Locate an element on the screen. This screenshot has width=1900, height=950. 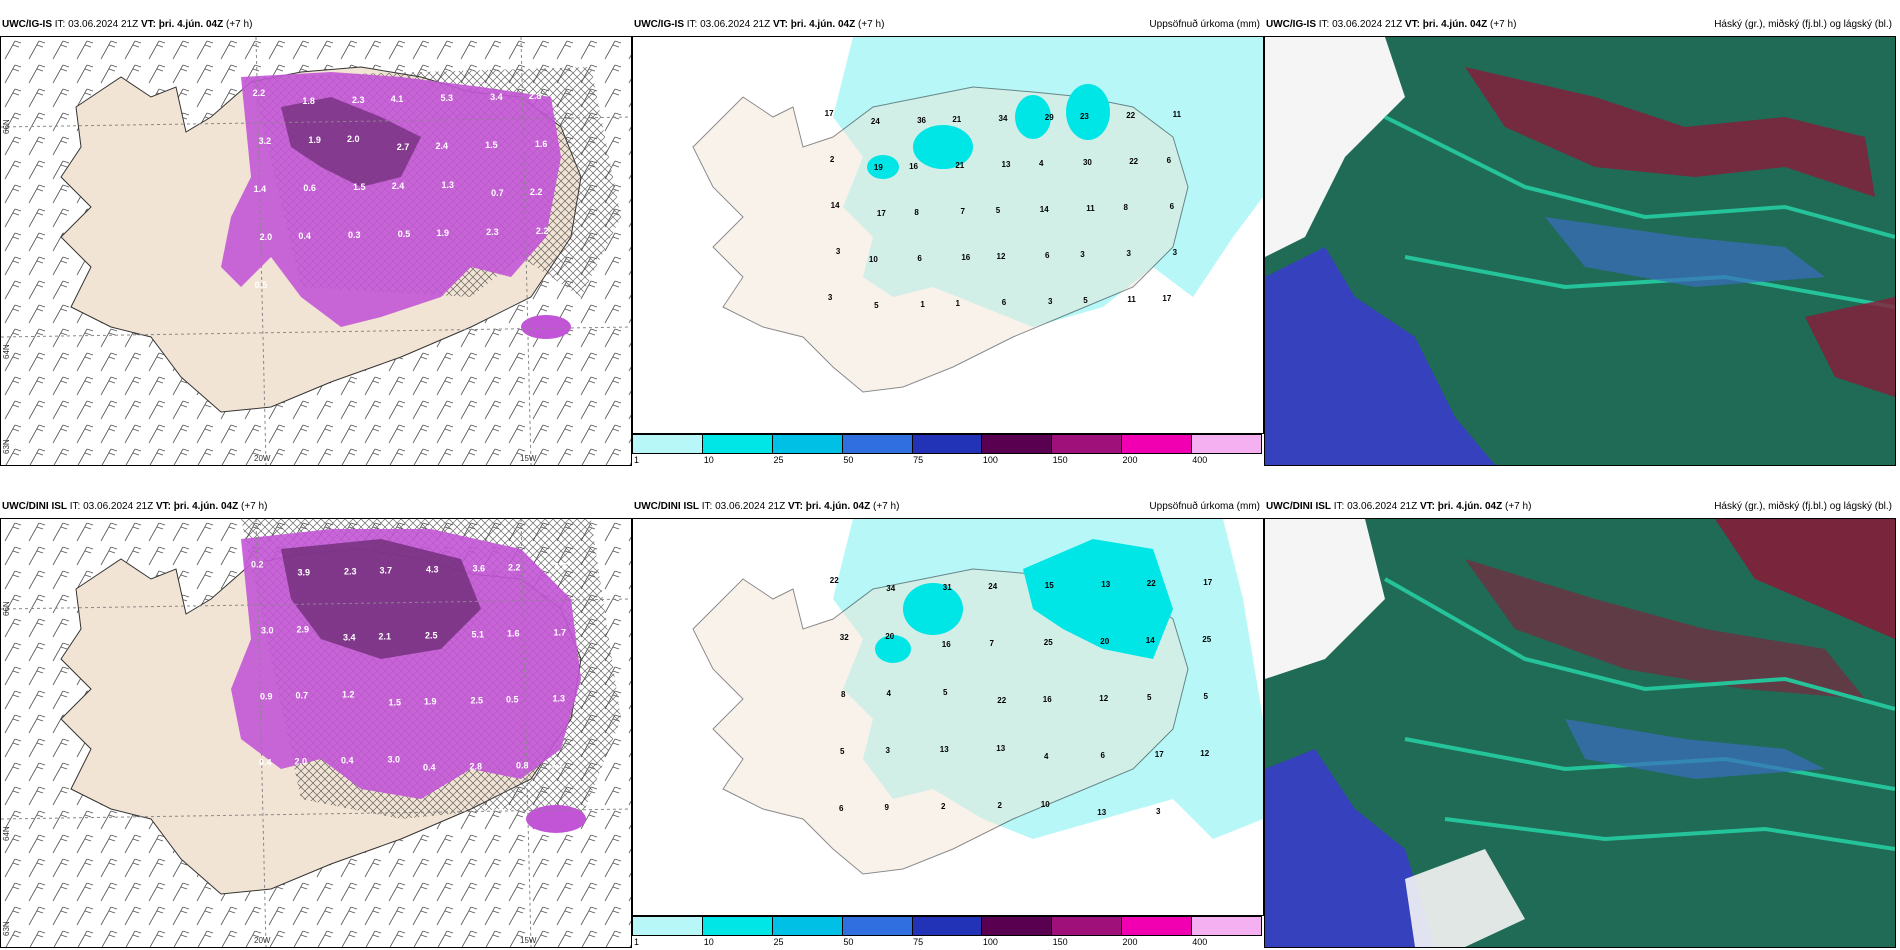
legend-tick: 75 is located at coordinates (918, 942).